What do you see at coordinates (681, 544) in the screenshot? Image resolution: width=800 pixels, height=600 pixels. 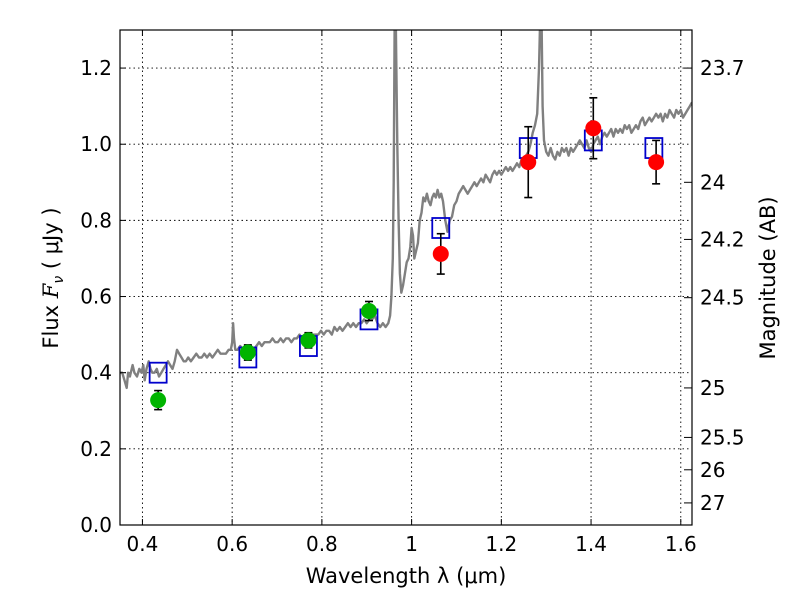 I see `x-tick-label: 1.6` at bounding box center [681, 544].